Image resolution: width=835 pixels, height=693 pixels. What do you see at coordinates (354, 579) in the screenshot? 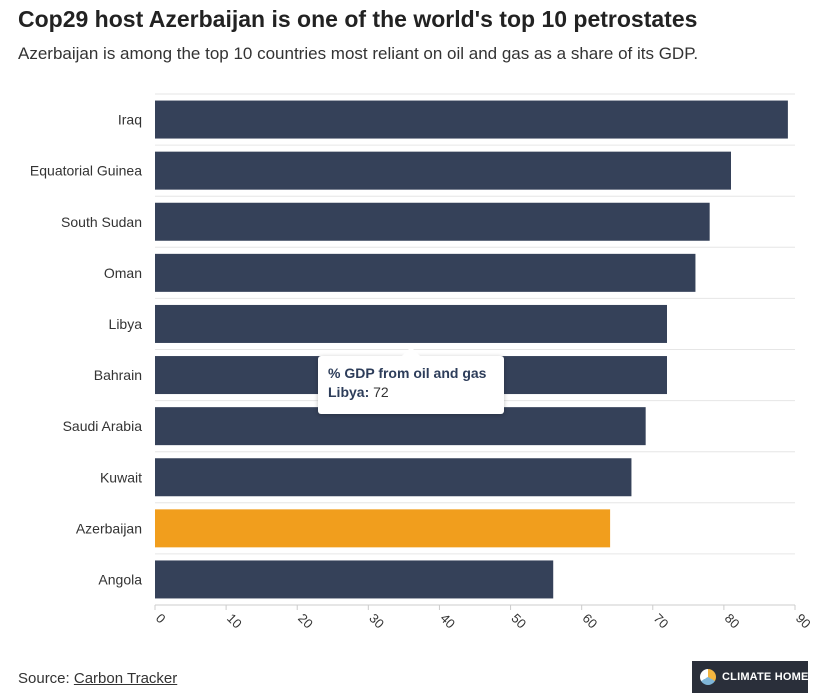
I see `bar-angola` at bounding box center [354, 579].